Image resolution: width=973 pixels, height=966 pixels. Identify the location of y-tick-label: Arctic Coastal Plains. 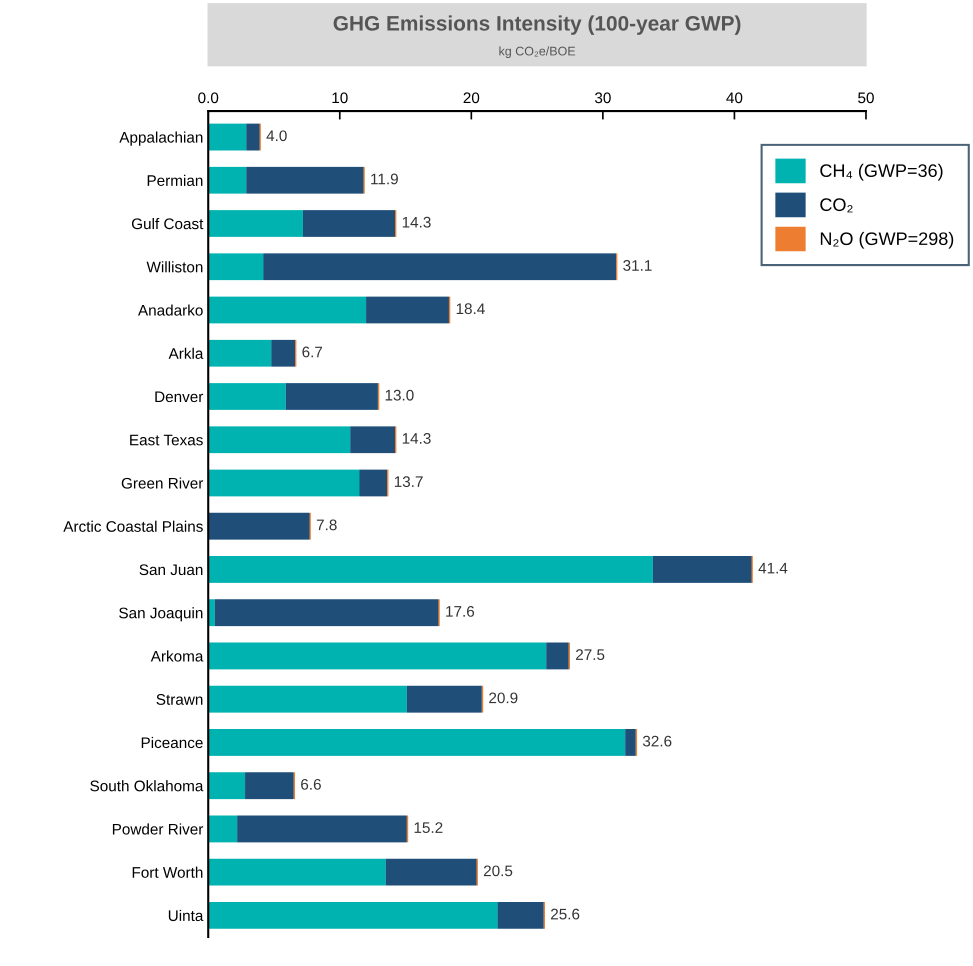
(133, 526).